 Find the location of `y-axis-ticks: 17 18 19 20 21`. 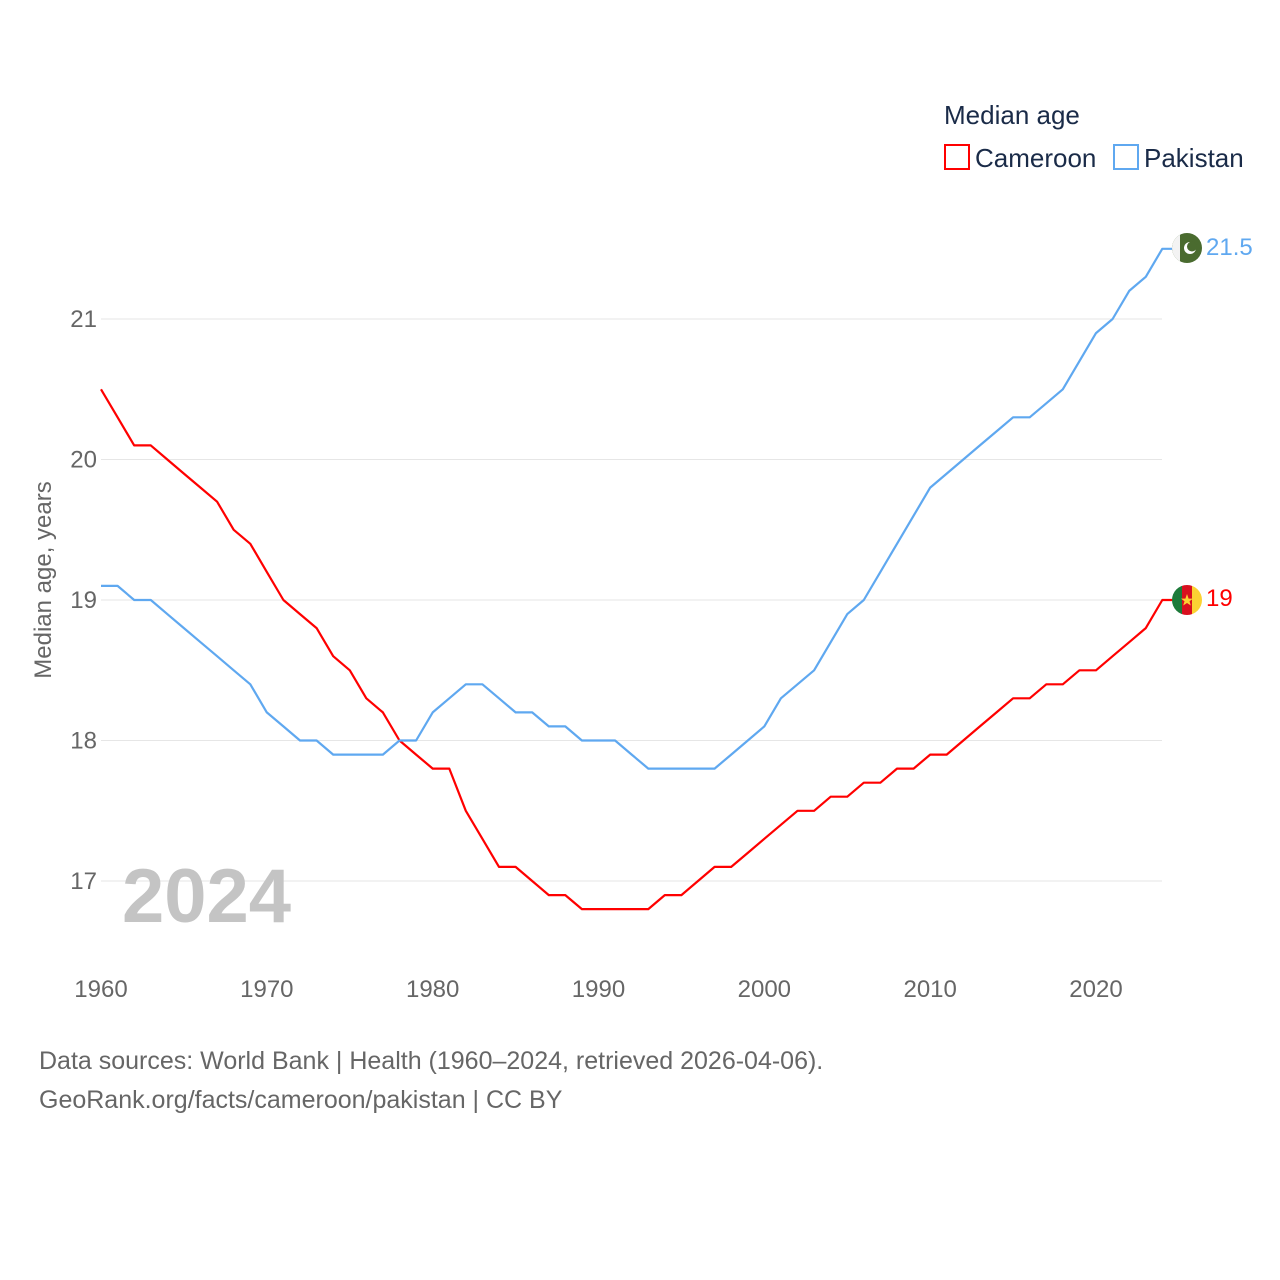

y-axis-ticks: 17 18 19 20 21 is located at coordinates (83, 600).